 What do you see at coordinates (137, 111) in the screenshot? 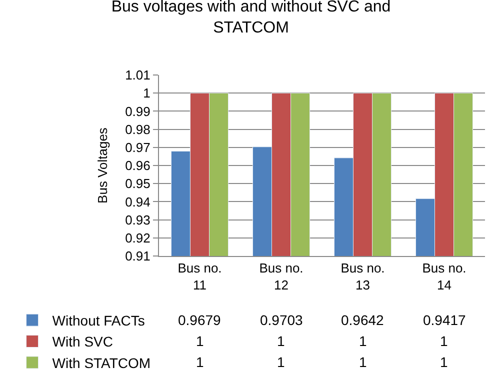
I see `y-tick-label: 0.99` at bounding box center [137, 111].